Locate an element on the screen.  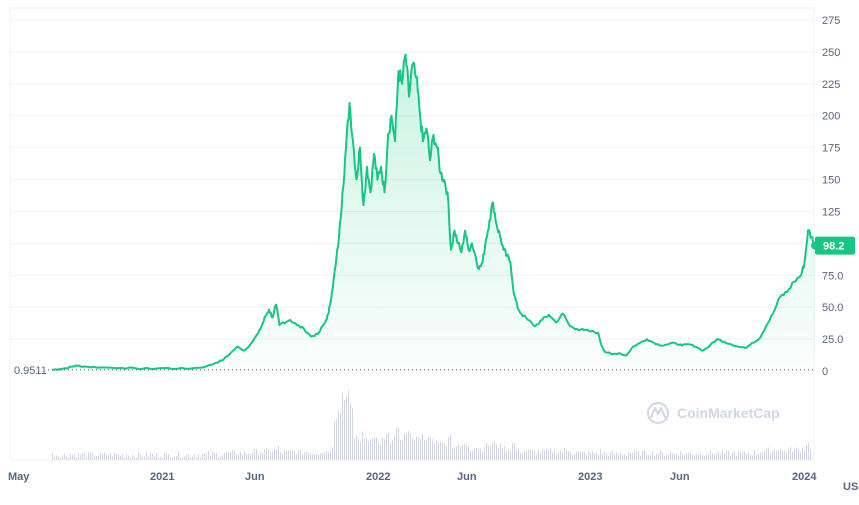
y-tick-label: 25.0 is located at coordinates (832, 340).